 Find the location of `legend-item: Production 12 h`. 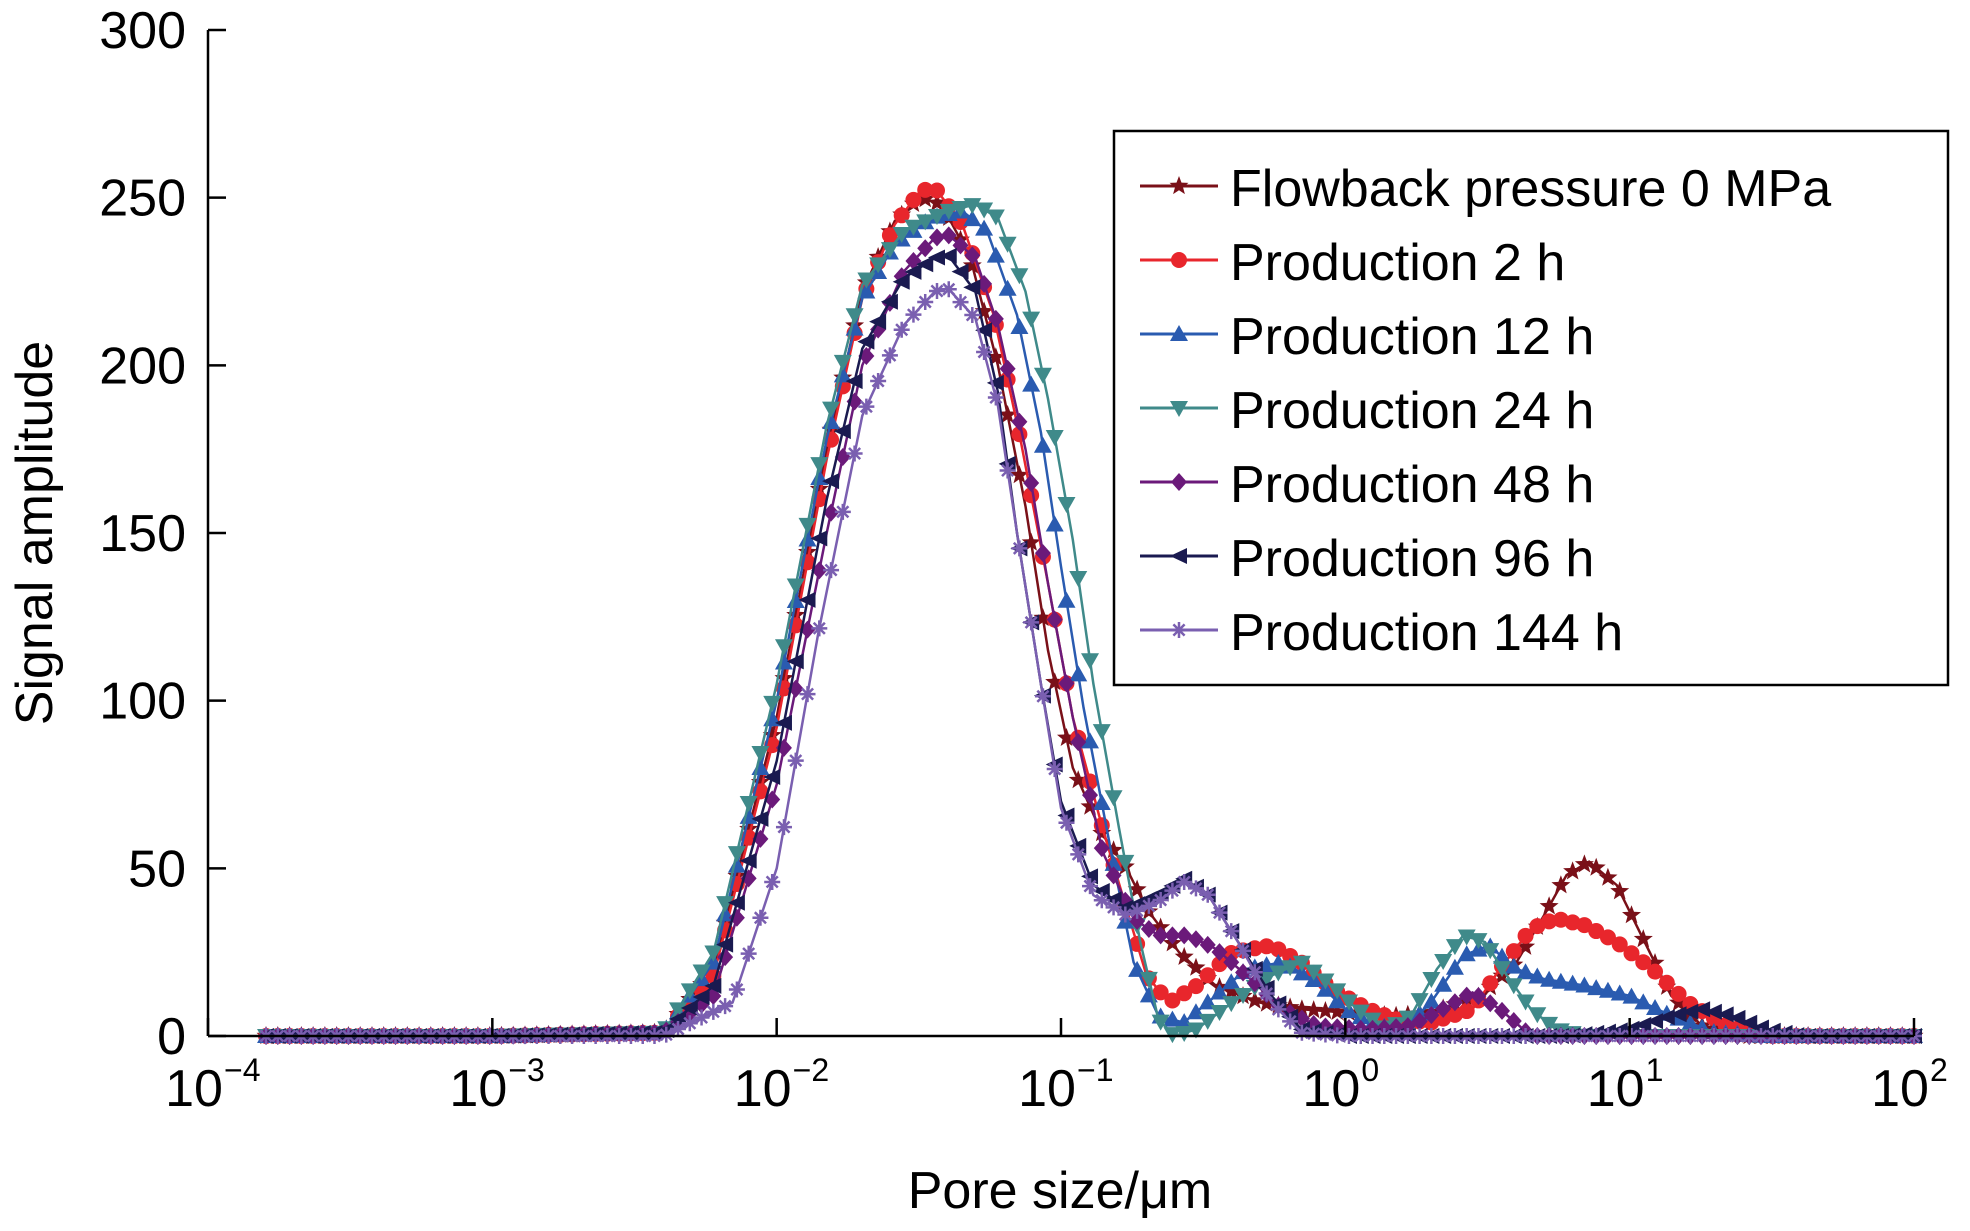

legend-item: Production 12 h is located at coordinates (1367, 337).